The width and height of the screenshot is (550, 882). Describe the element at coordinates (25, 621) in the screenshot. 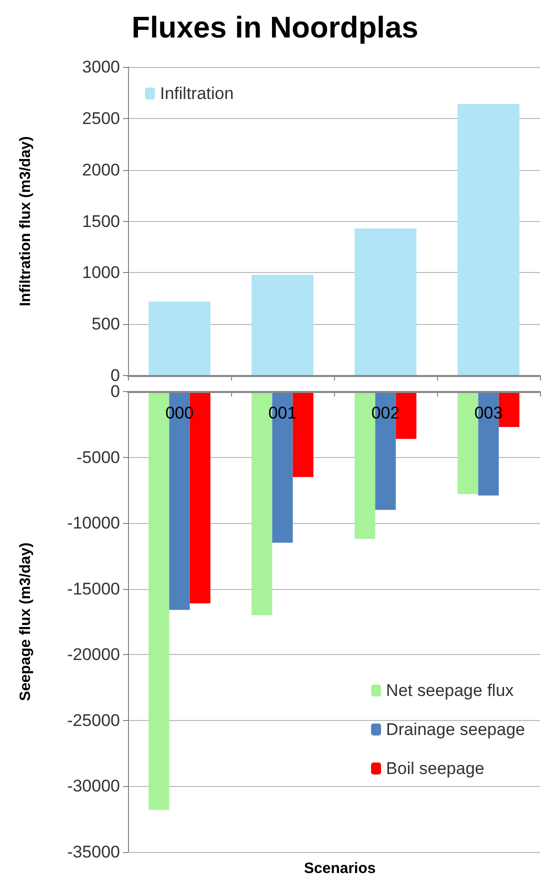

I see `y-axis-title: Seepage flux (m3/day)` at that location.